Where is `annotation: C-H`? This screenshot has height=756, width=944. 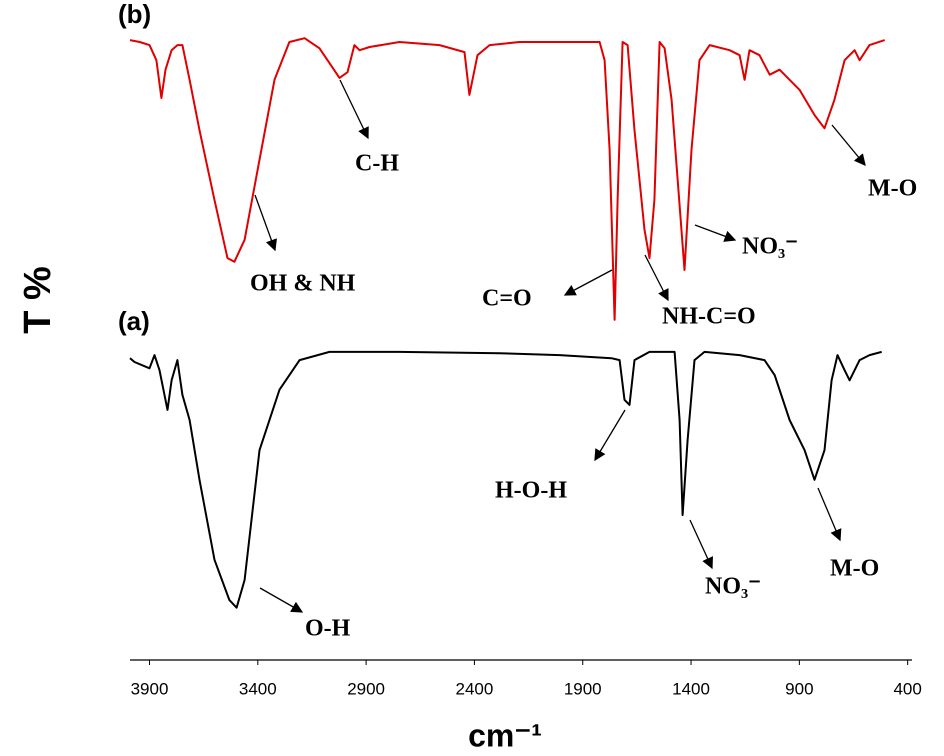
annotation: C-H is located at coordinates (377, 164).